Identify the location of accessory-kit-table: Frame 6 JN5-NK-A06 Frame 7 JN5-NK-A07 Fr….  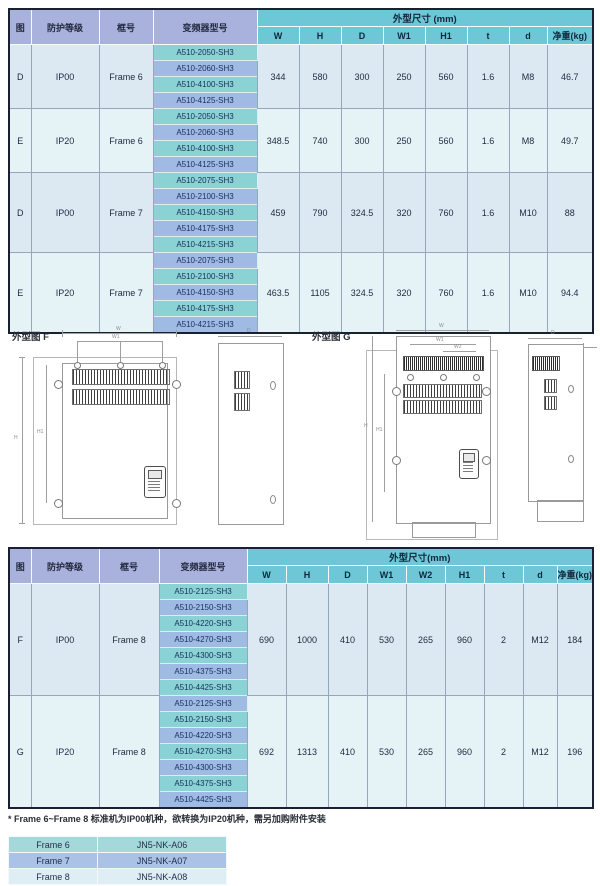
(117, 860).